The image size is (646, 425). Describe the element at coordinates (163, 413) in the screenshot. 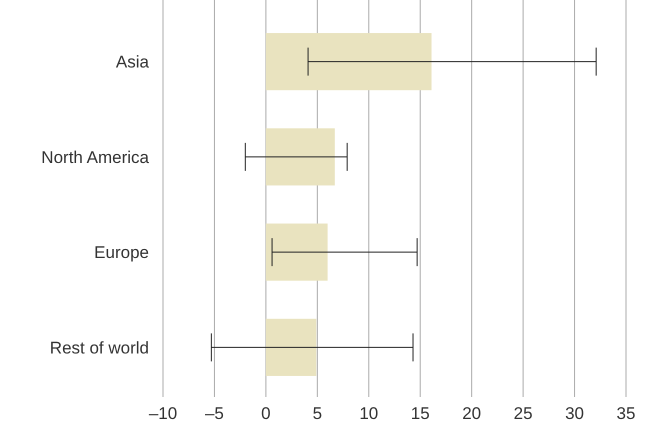

I see `x-tick-label: –10` at that location.